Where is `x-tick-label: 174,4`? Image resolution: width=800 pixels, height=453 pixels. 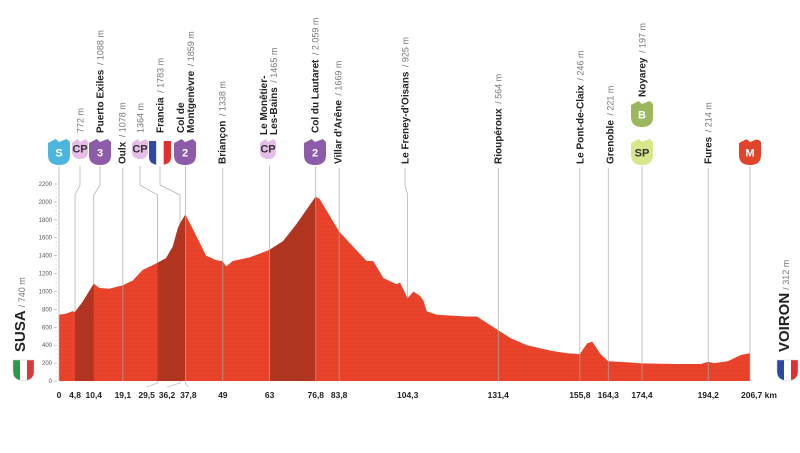 x-tick-label: 174,4 is located at coordinates (642, 395).